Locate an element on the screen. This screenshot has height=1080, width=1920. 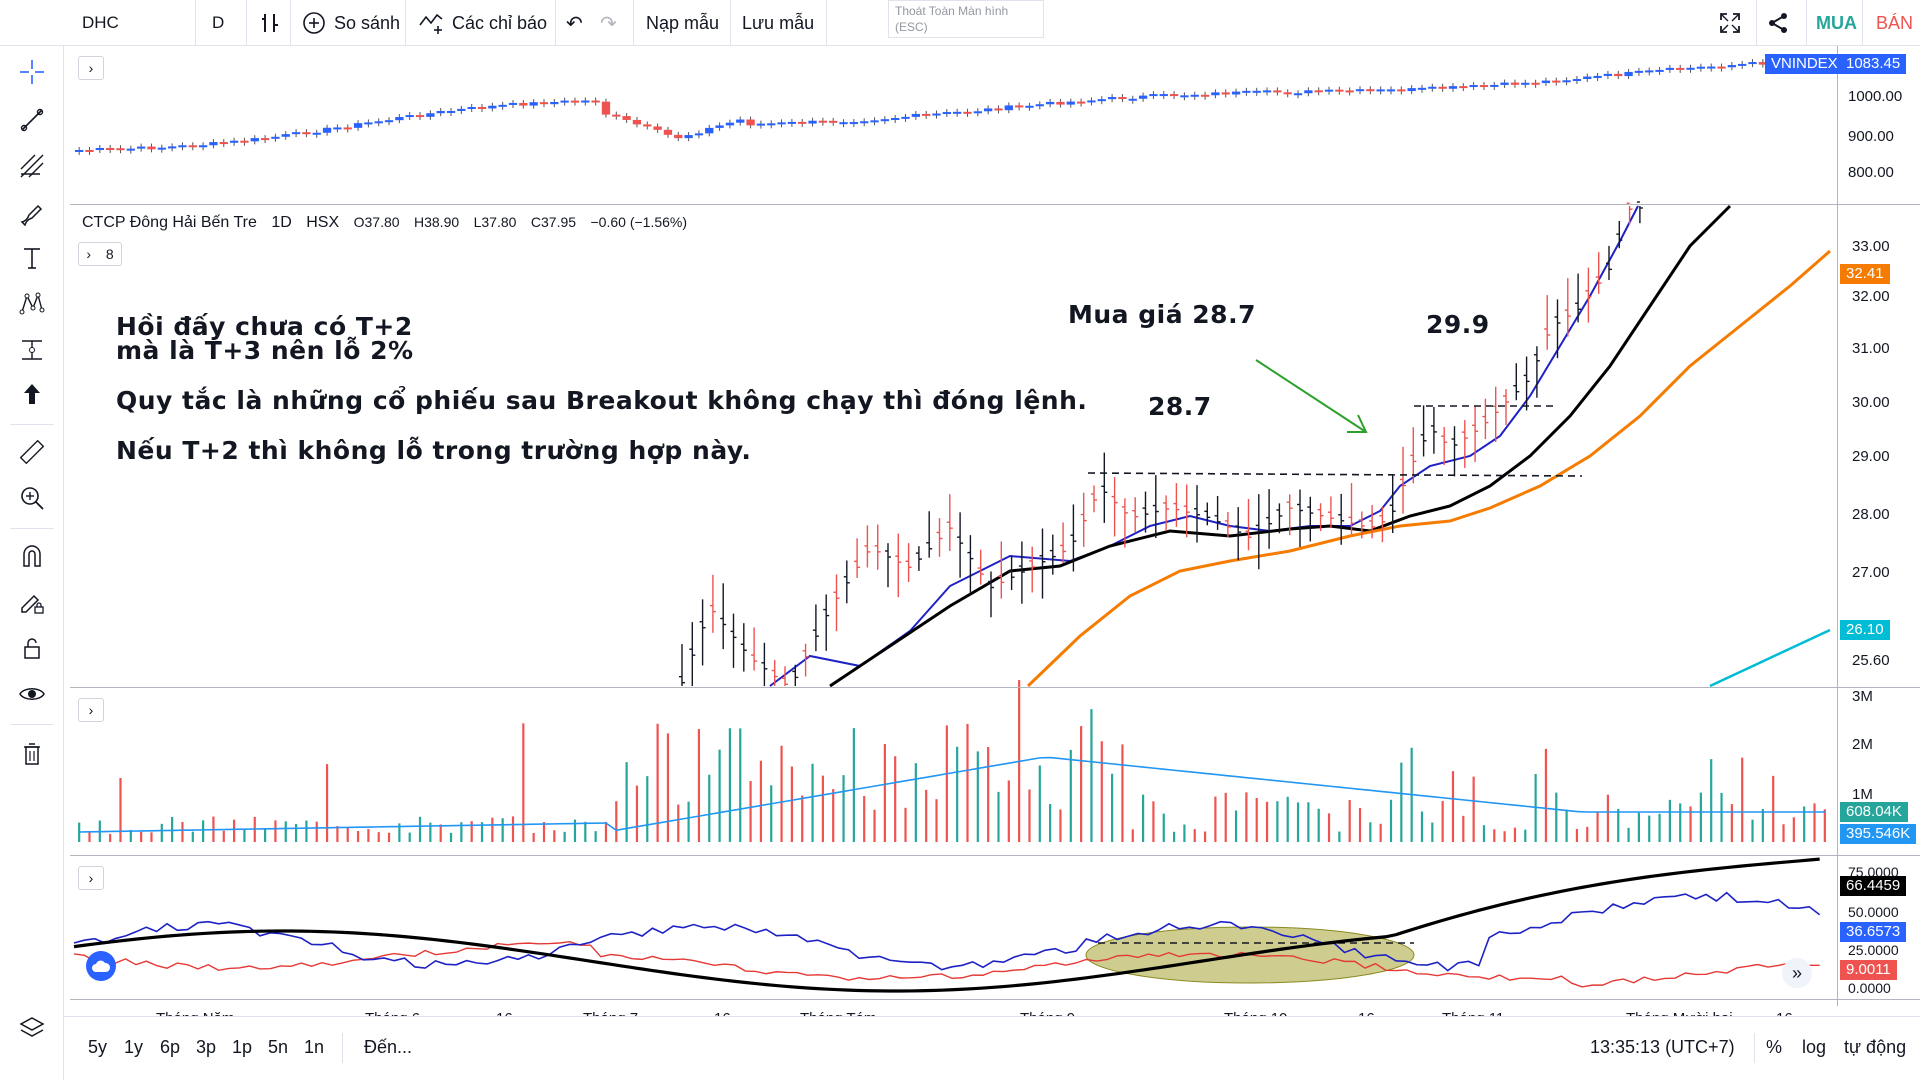
zoom-tool is located at coordinates (32, 498).